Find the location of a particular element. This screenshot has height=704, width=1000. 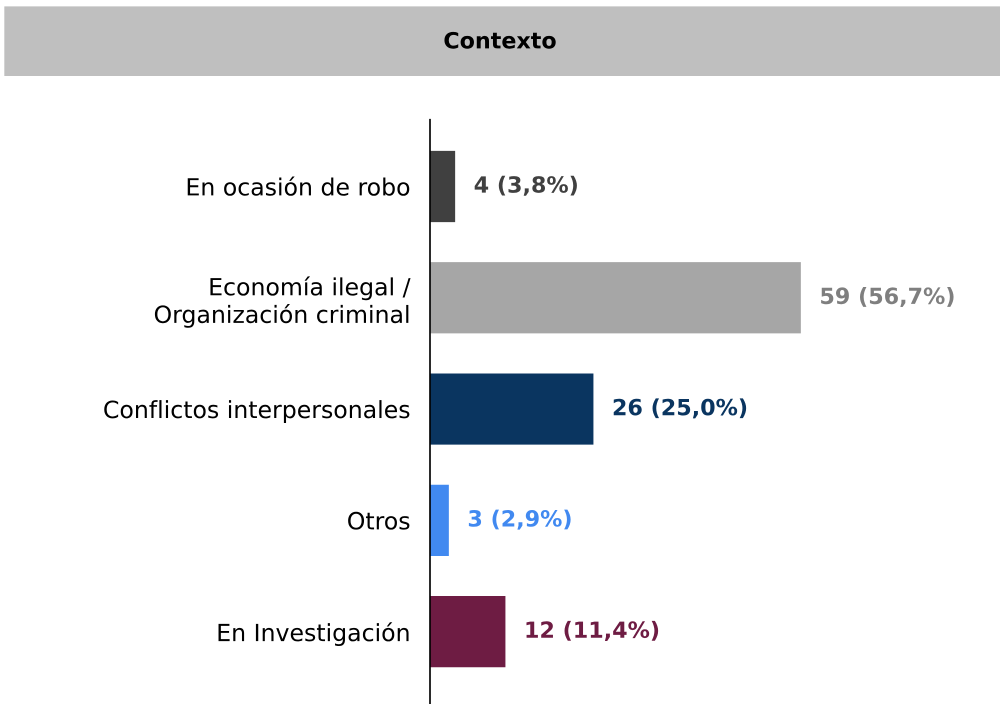

y-tick-label: En ocasión de robo is located at coordinates (299, 186).